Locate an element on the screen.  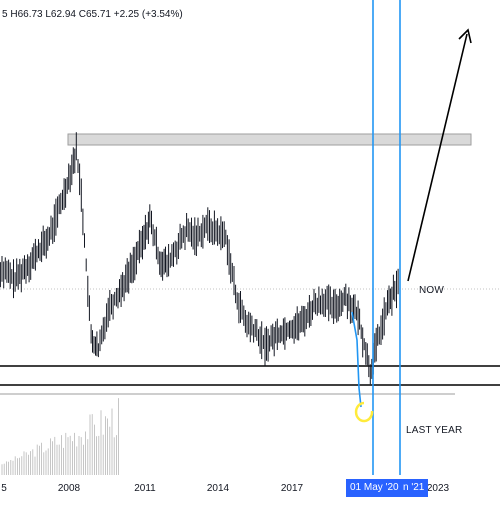
ohlc-close: C65.71 is located at coordinates (94, 14).